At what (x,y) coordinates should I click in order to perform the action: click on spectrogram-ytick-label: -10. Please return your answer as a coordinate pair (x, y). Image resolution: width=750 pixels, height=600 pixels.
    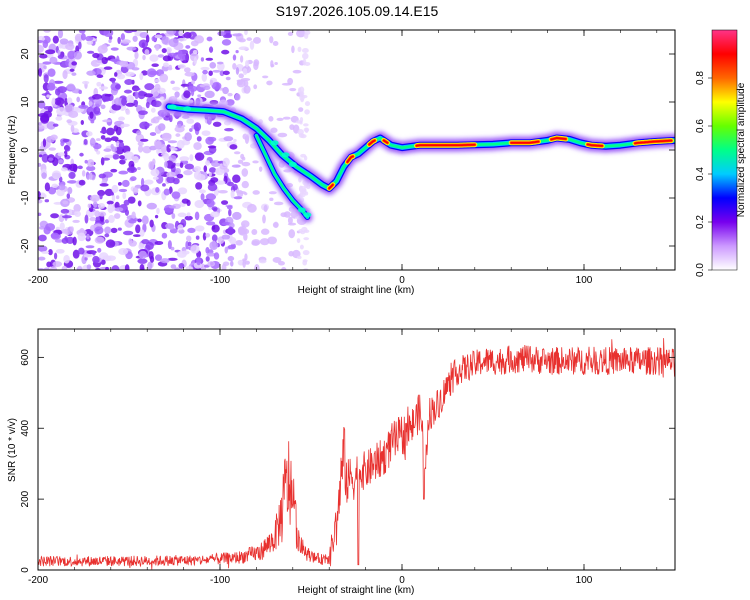
    Looking at the image, I should click on (25, 197).